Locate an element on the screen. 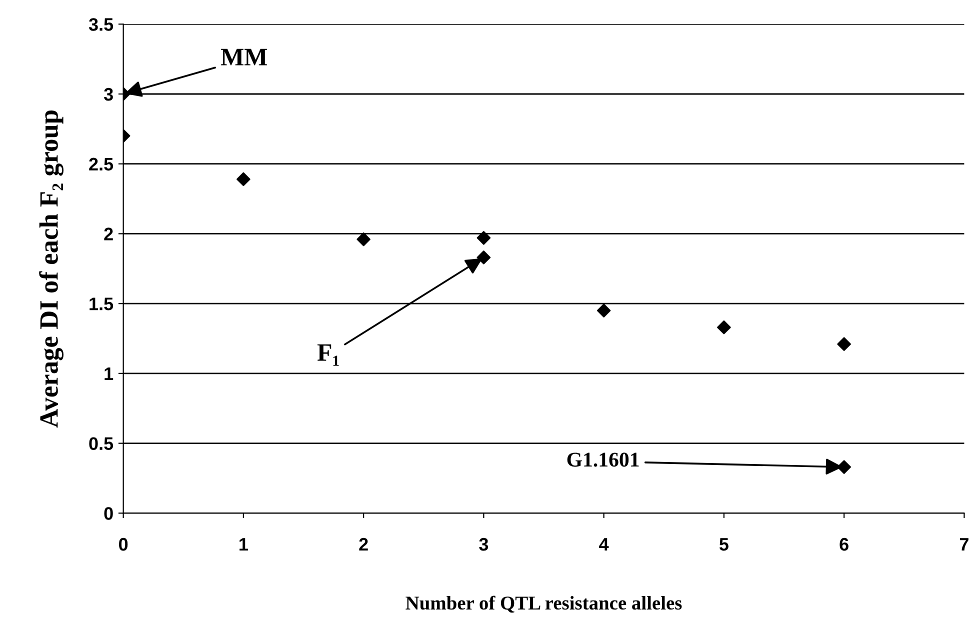 This screenshot has height=619, width=971. x-tick-label: 3 is located at coordinates (483, 544).